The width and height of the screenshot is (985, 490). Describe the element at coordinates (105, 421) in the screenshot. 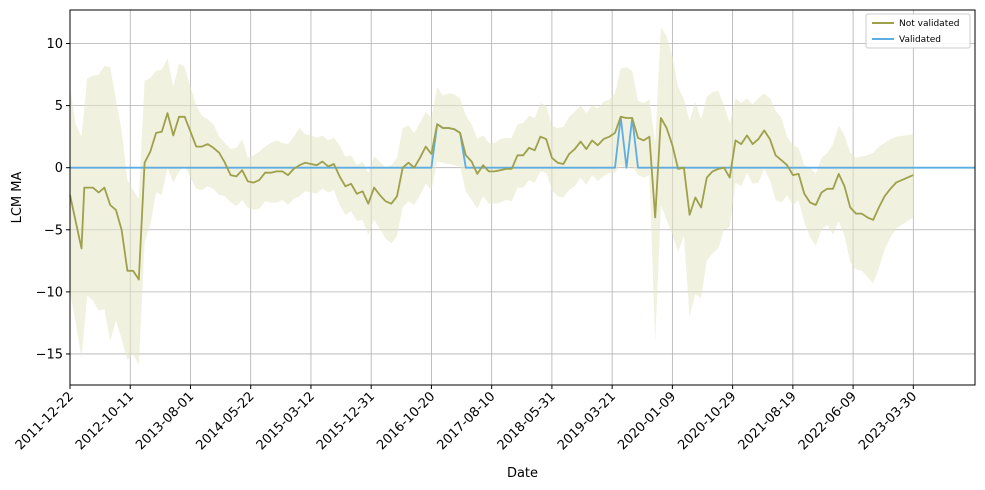

I see `x-tick-label: 2012-10-11` at that location.